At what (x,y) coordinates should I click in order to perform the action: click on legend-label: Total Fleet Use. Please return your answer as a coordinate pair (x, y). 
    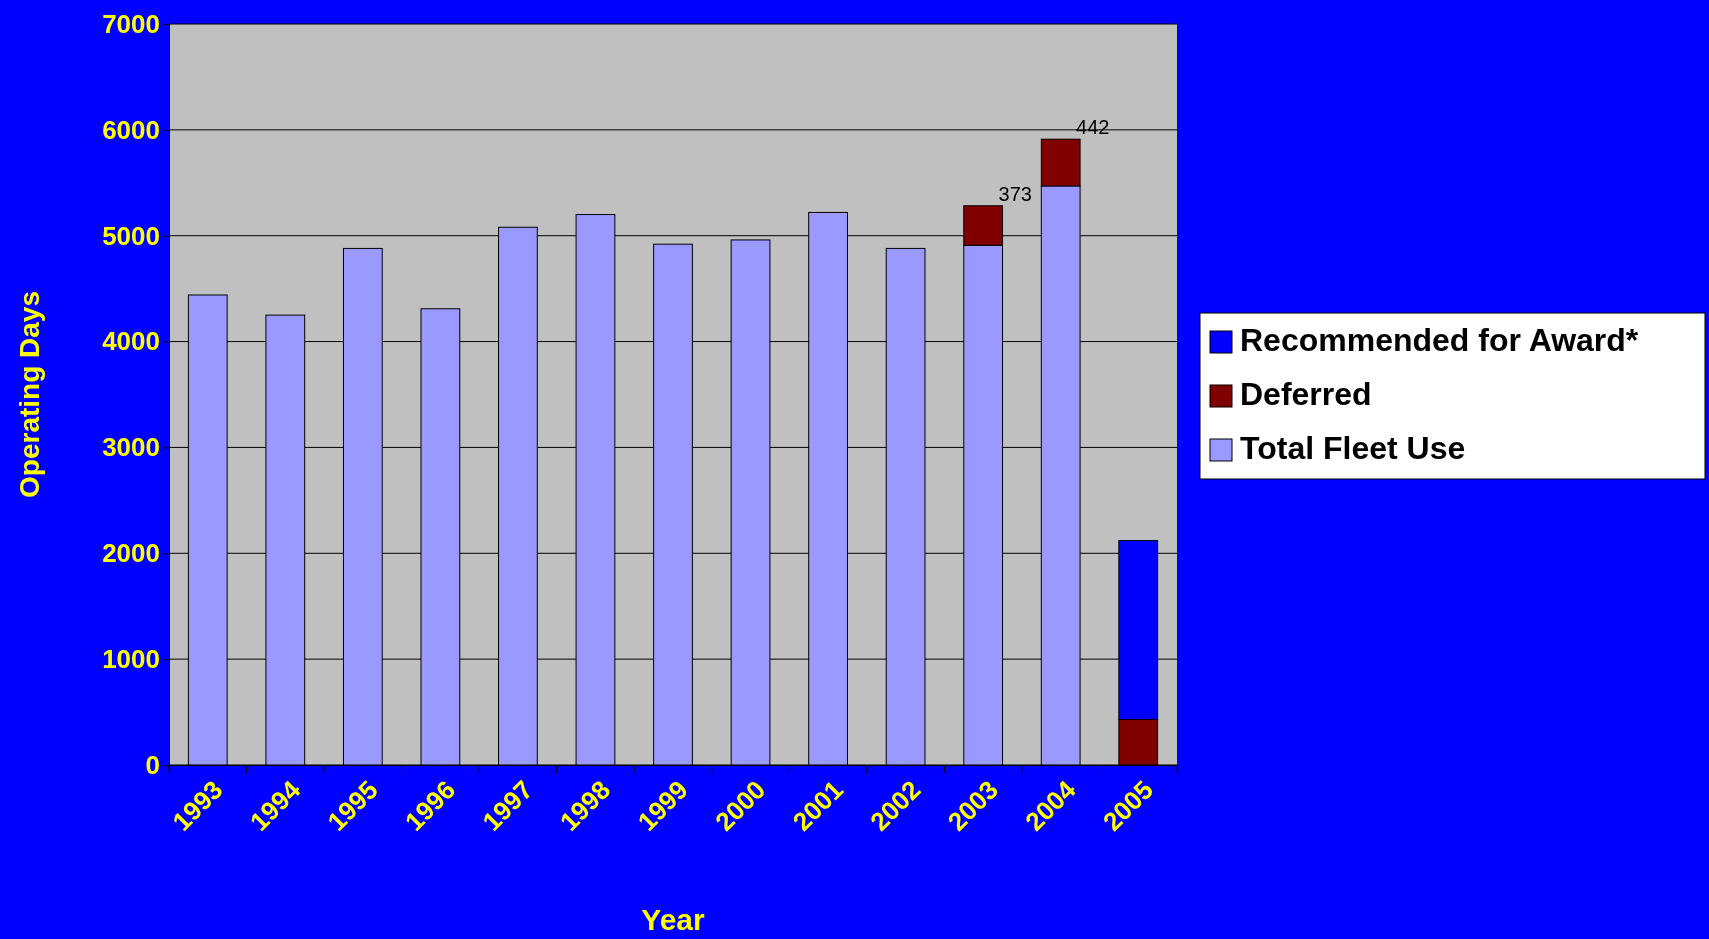
    Looking at the image, I should click on (1353, 448).